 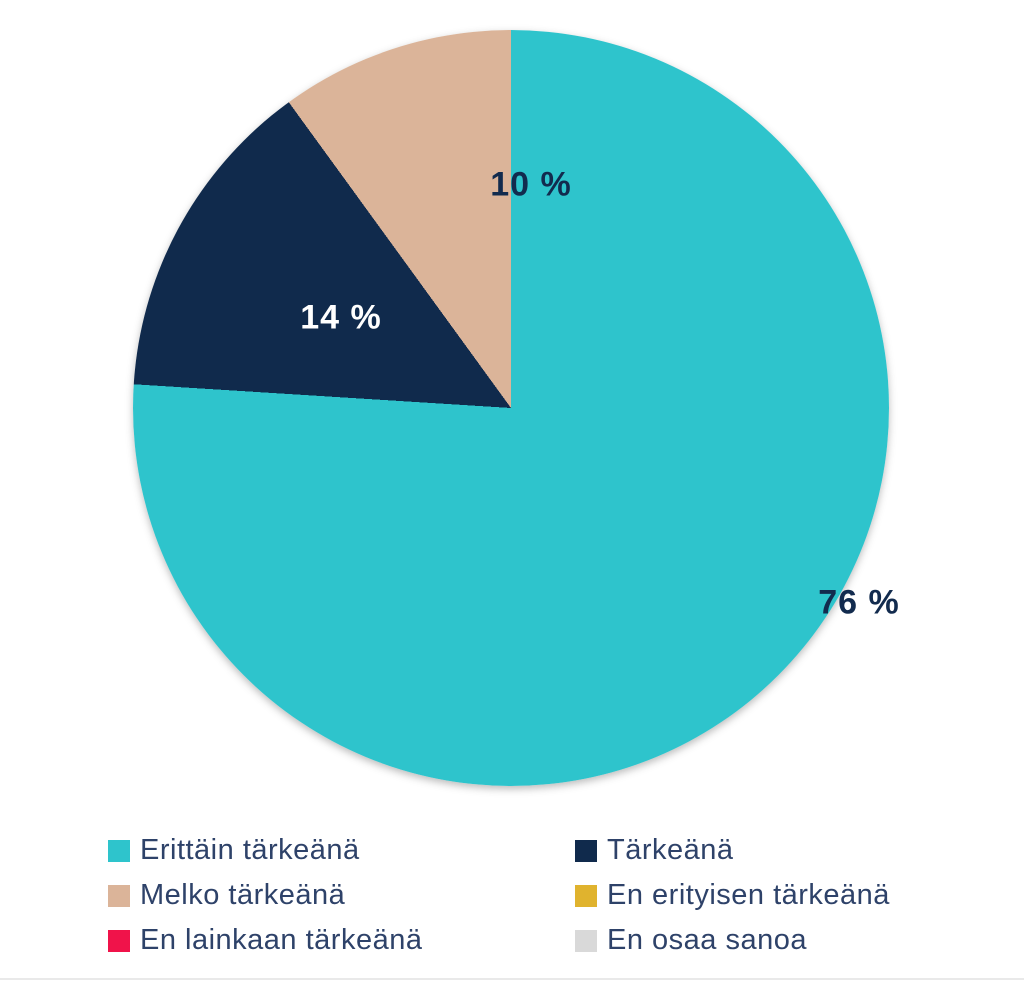 I want to click on legend-label: En lainkaan tärkeänä, so click(x=281, y=940).